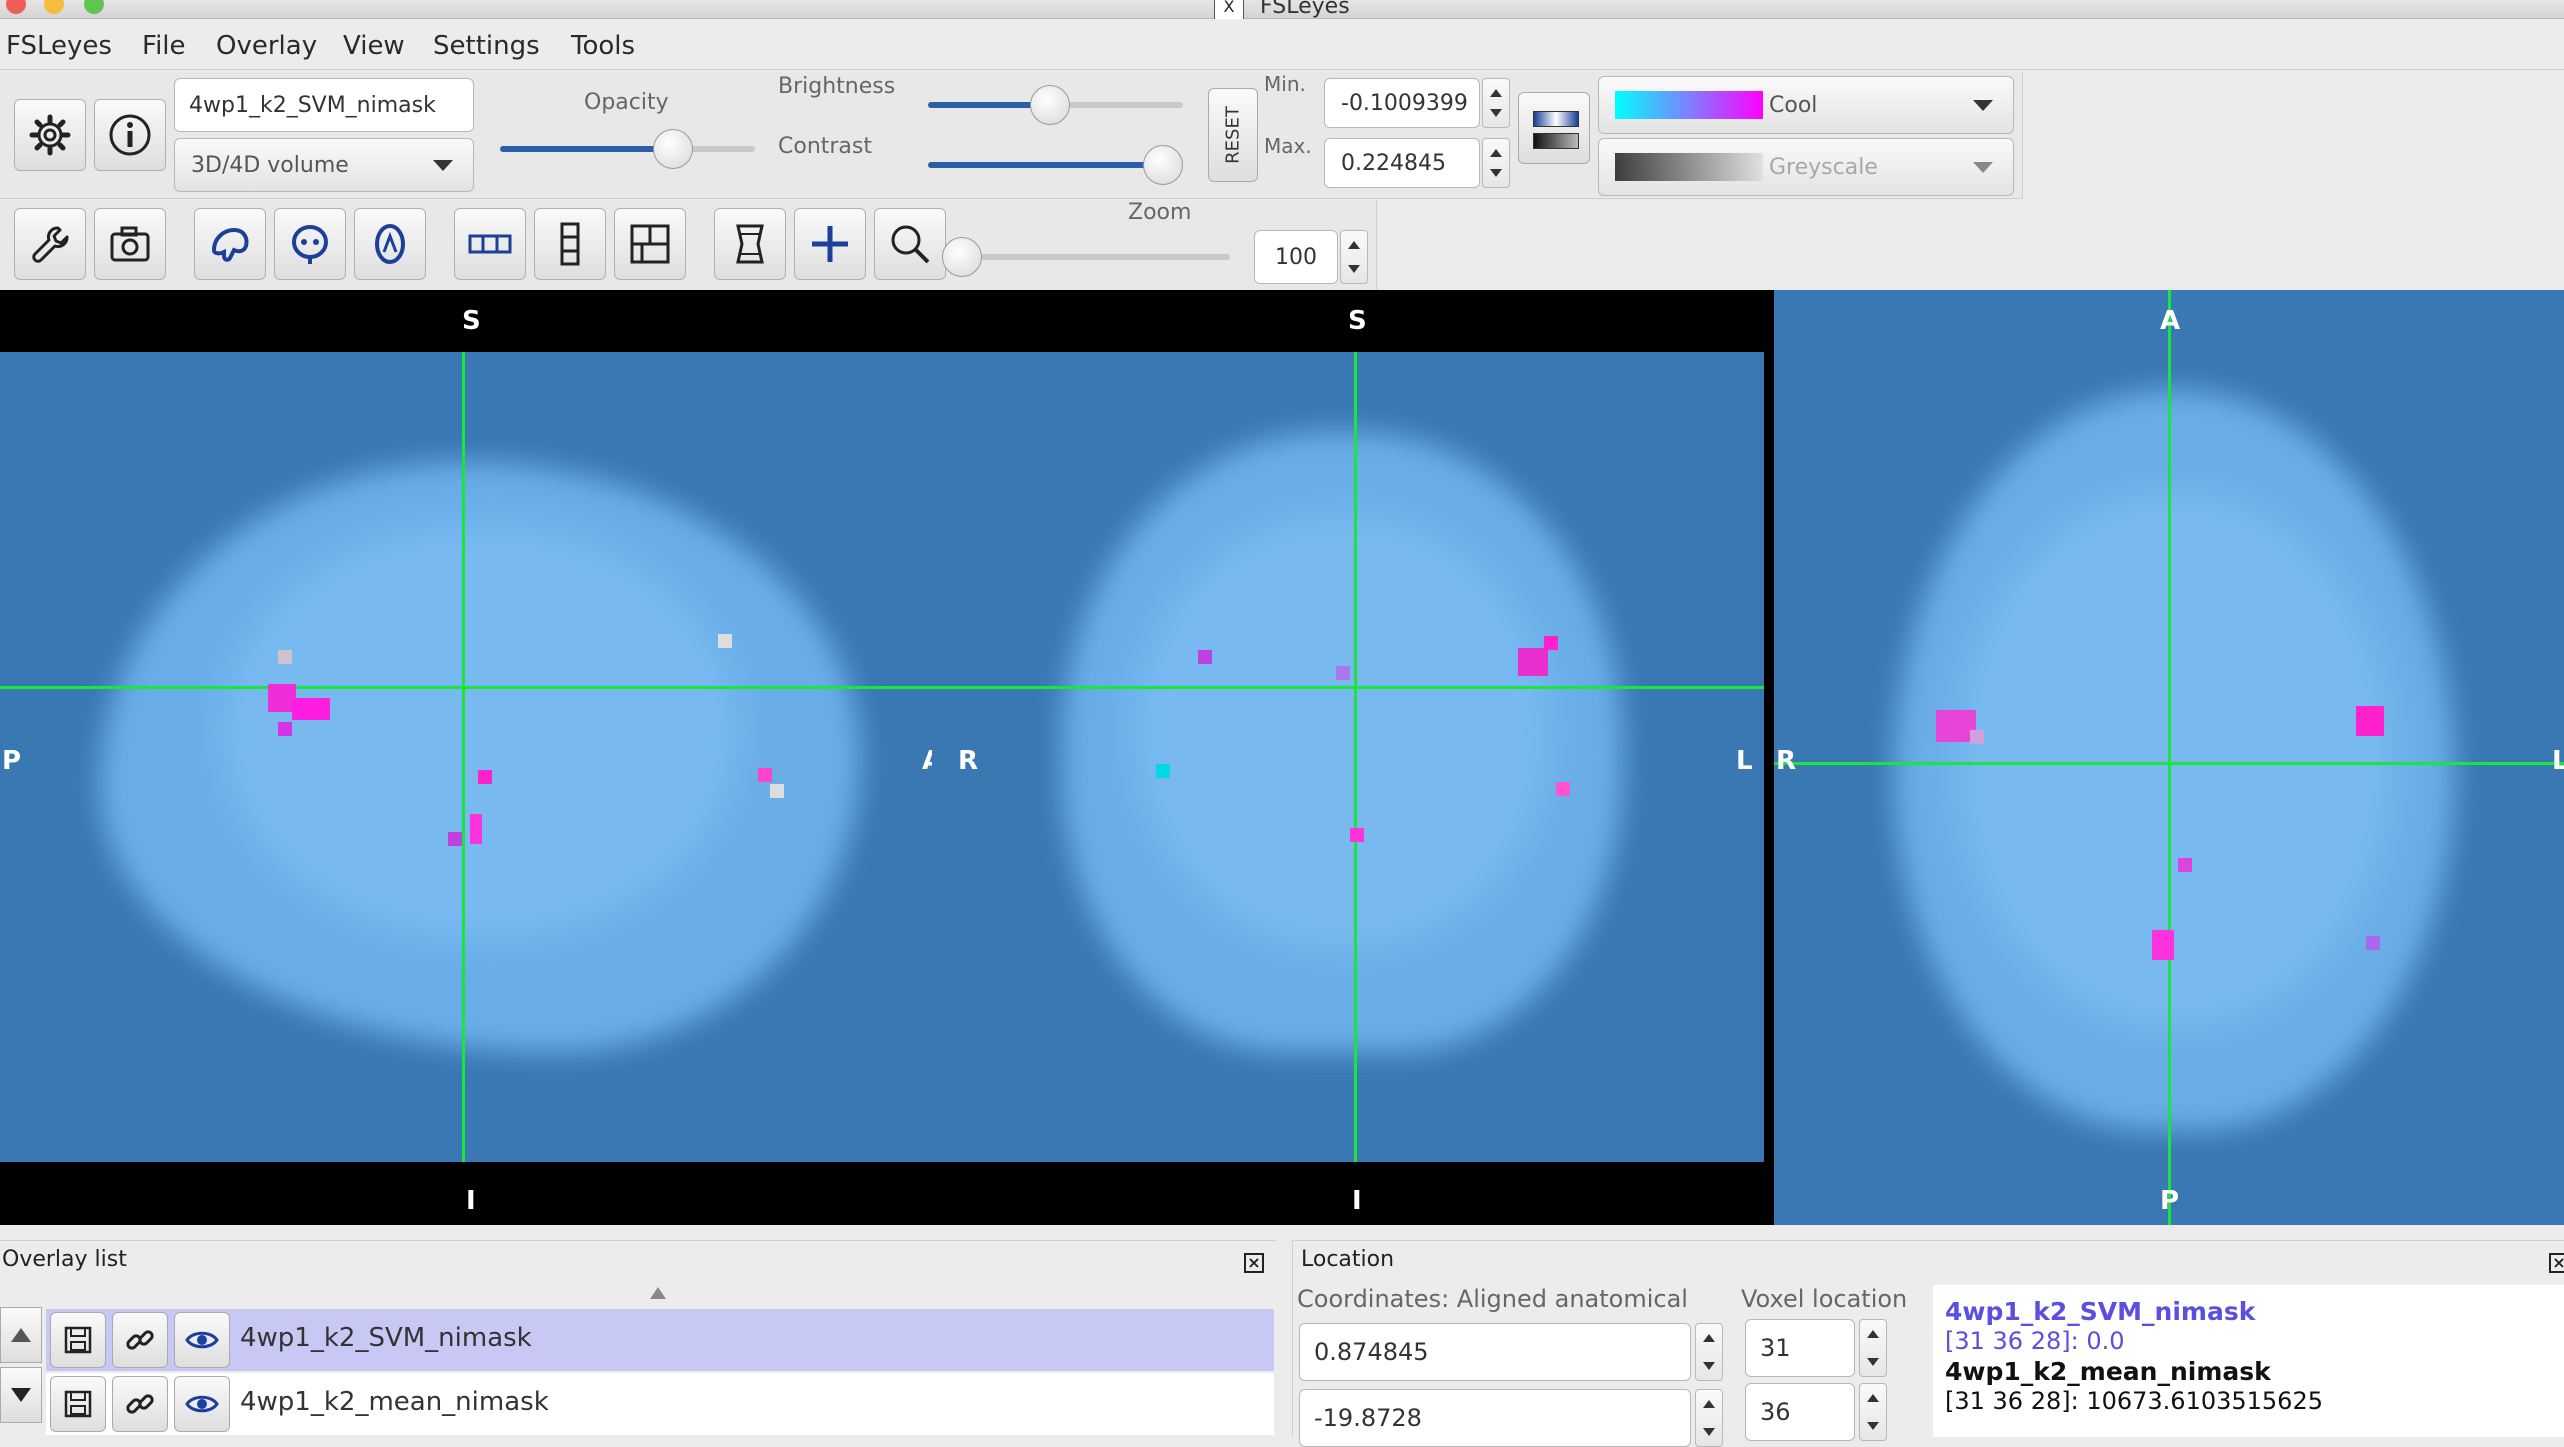 The width and height of the screenshot is (2564, 1447). Describe the element at coordinates (1402, 103) in the screenshot. I see `min-value-field: -0.1009399` at that location.